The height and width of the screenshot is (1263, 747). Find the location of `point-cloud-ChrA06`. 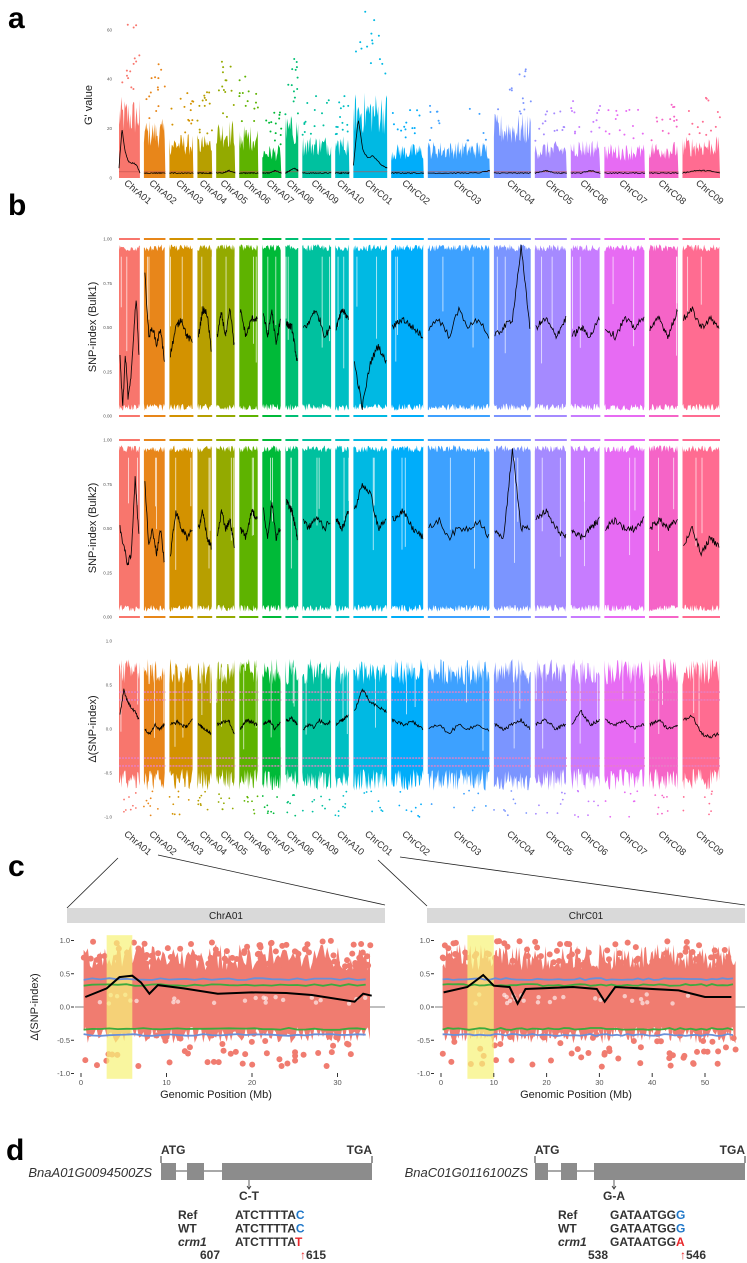

point-cloud-ChrA06 is located at coordinates (248, 724).